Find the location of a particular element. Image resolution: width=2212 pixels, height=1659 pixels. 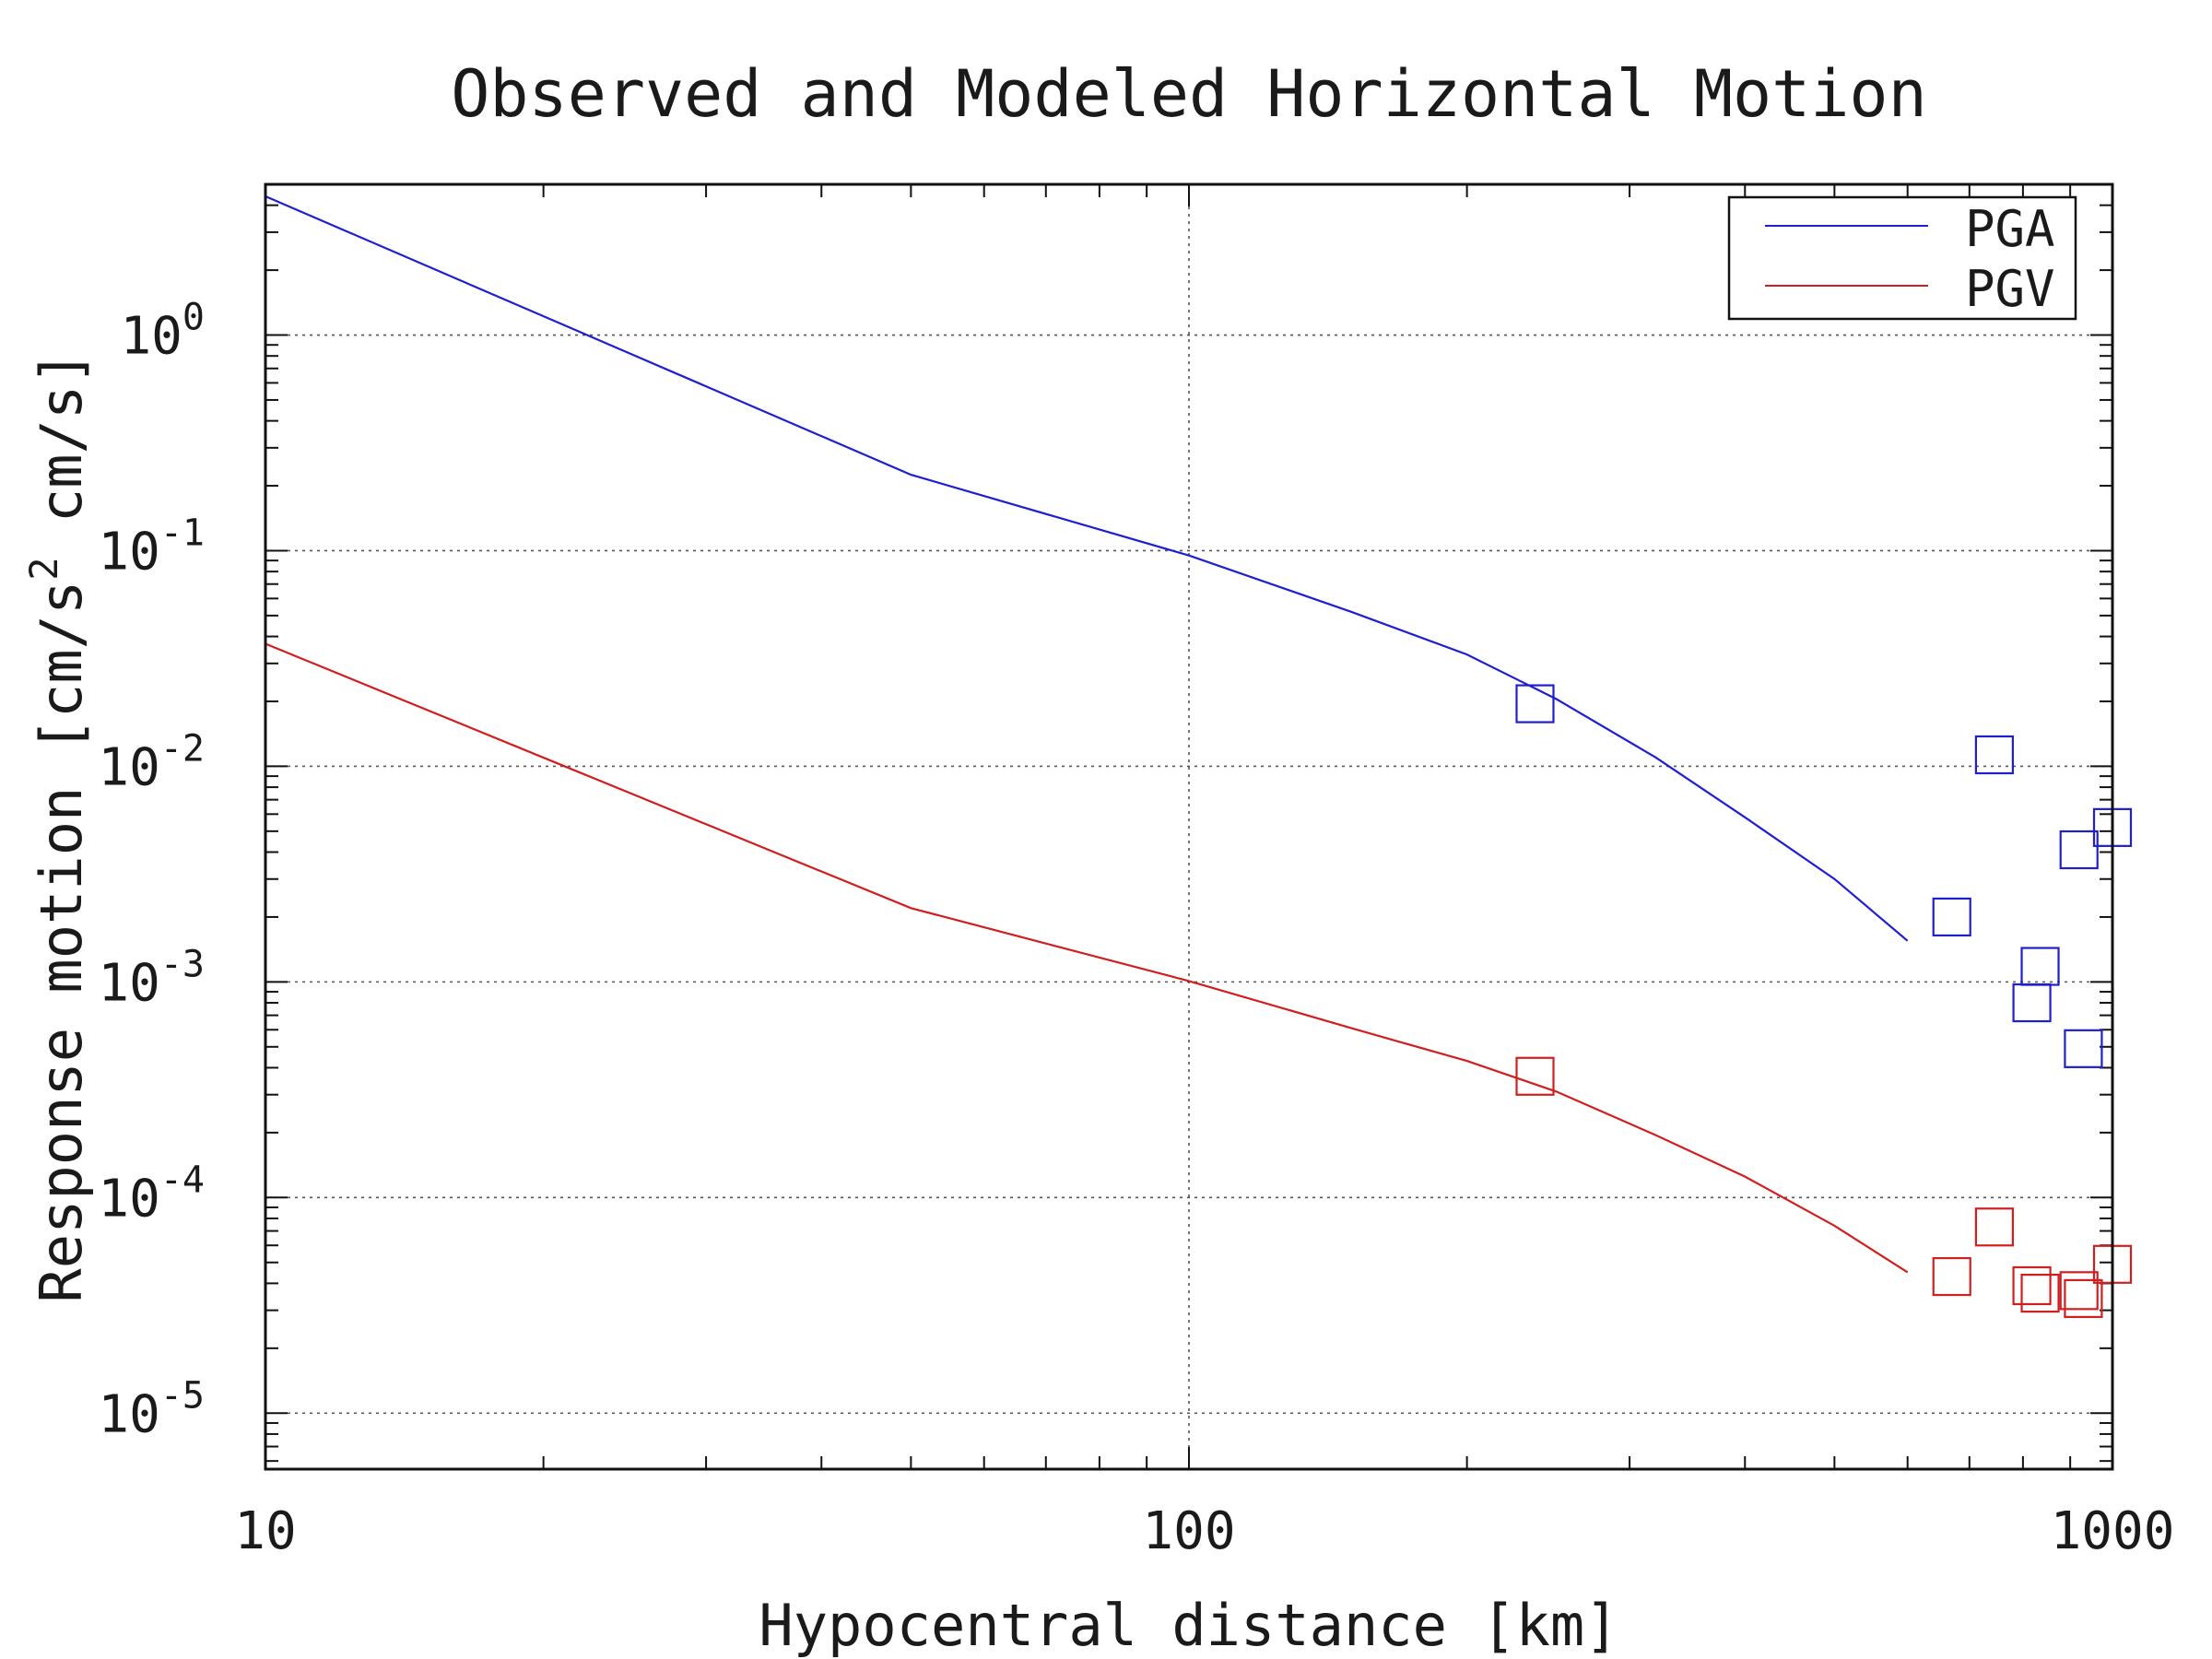

y-tick-label-exponent: -5 is located at coordinates (182, 1395).